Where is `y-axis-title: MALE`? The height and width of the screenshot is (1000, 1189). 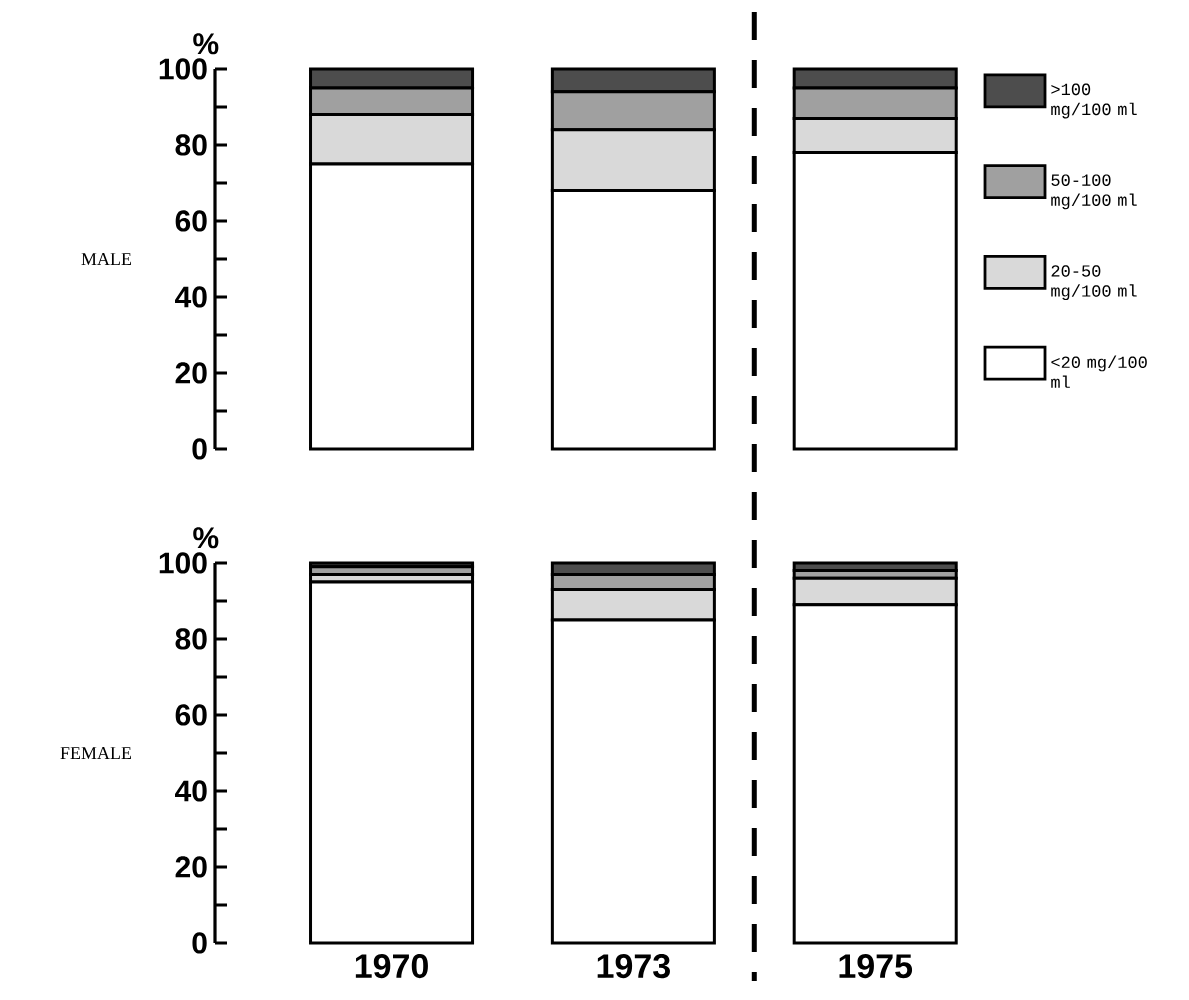 y-axis-title: MALE is located at coordinates (106, 259).